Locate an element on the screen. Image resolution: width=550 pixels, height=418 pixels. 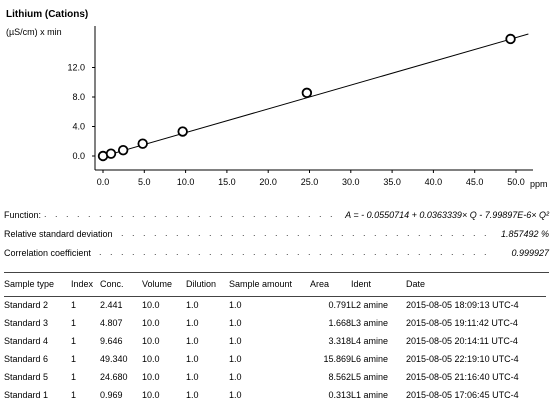
y-tick-label: 12.0 is located at coordinates (76, 68).